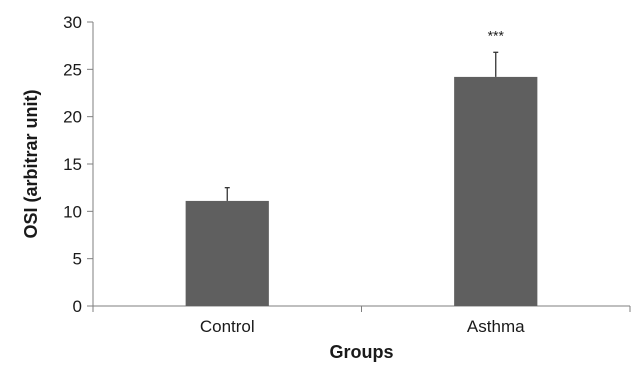  What do you see at coordinates (496, 326) in the screenshot?
I see `x-tick-label: Asthma` at bounding box center [496, 326].